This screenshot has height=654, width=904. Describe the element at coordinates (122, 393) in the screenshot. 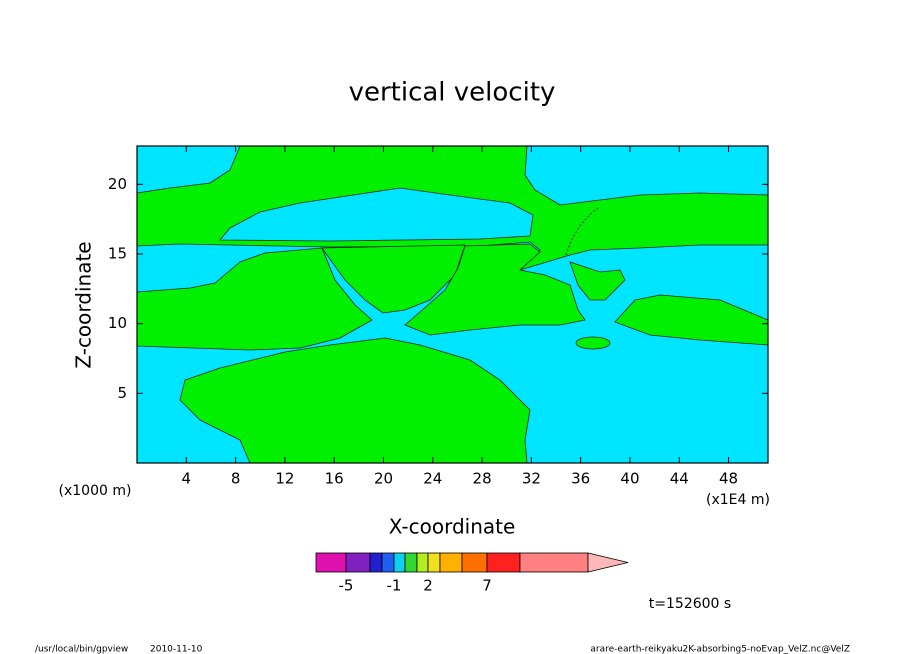

I see `y-tick-label: 5` at that location.